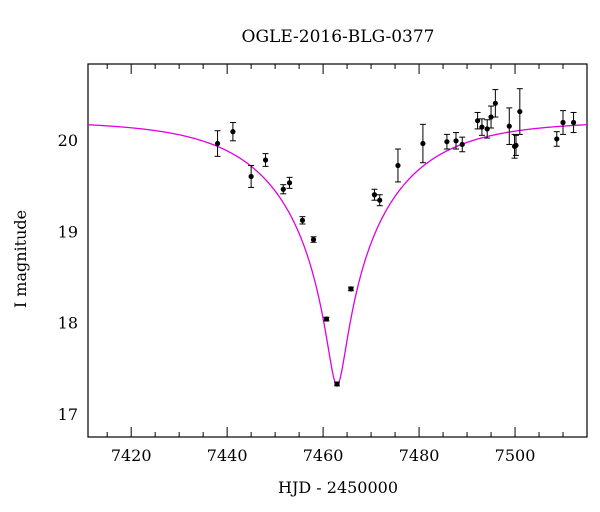 The height and width of the screenshot is (512, 600). Describe the element at coordinates (338, 37) in the screenshot. I see `chart-title: OGLE-2016-BLG-0377` at that location.